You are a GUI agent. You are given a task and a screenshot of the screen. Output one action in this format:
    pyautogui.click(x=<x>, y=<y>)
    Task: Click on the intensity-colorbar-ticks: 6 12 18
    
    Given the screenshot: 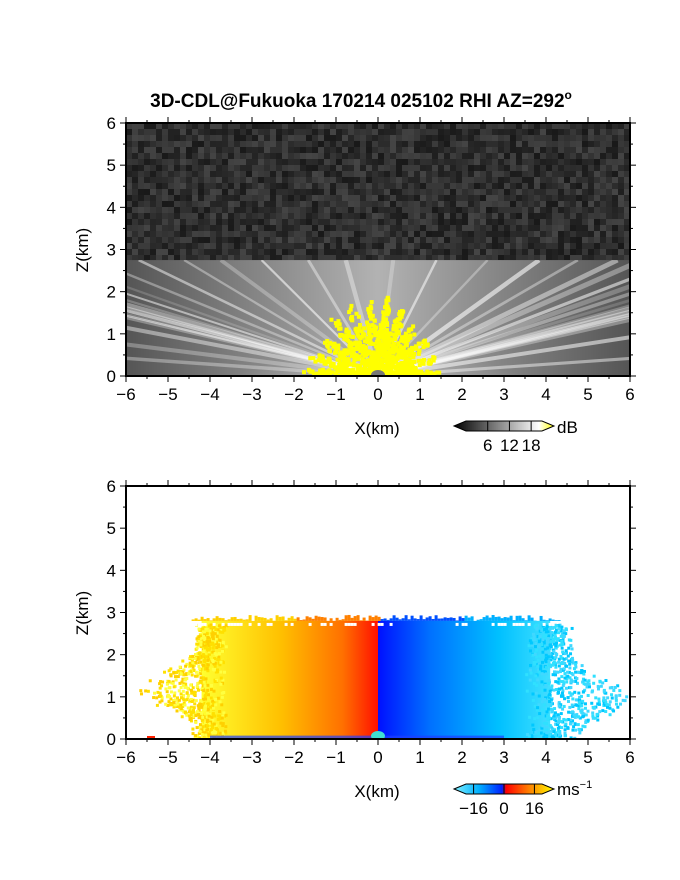 What is the action you would take?
    pyautogui.click(x=512, y=438)
    